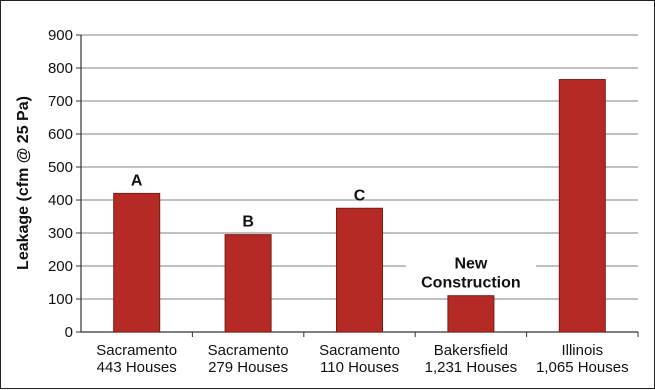 This screenshot has height=390, width=655. I want to click on bar-annotation-line: B, so click(248, 222).